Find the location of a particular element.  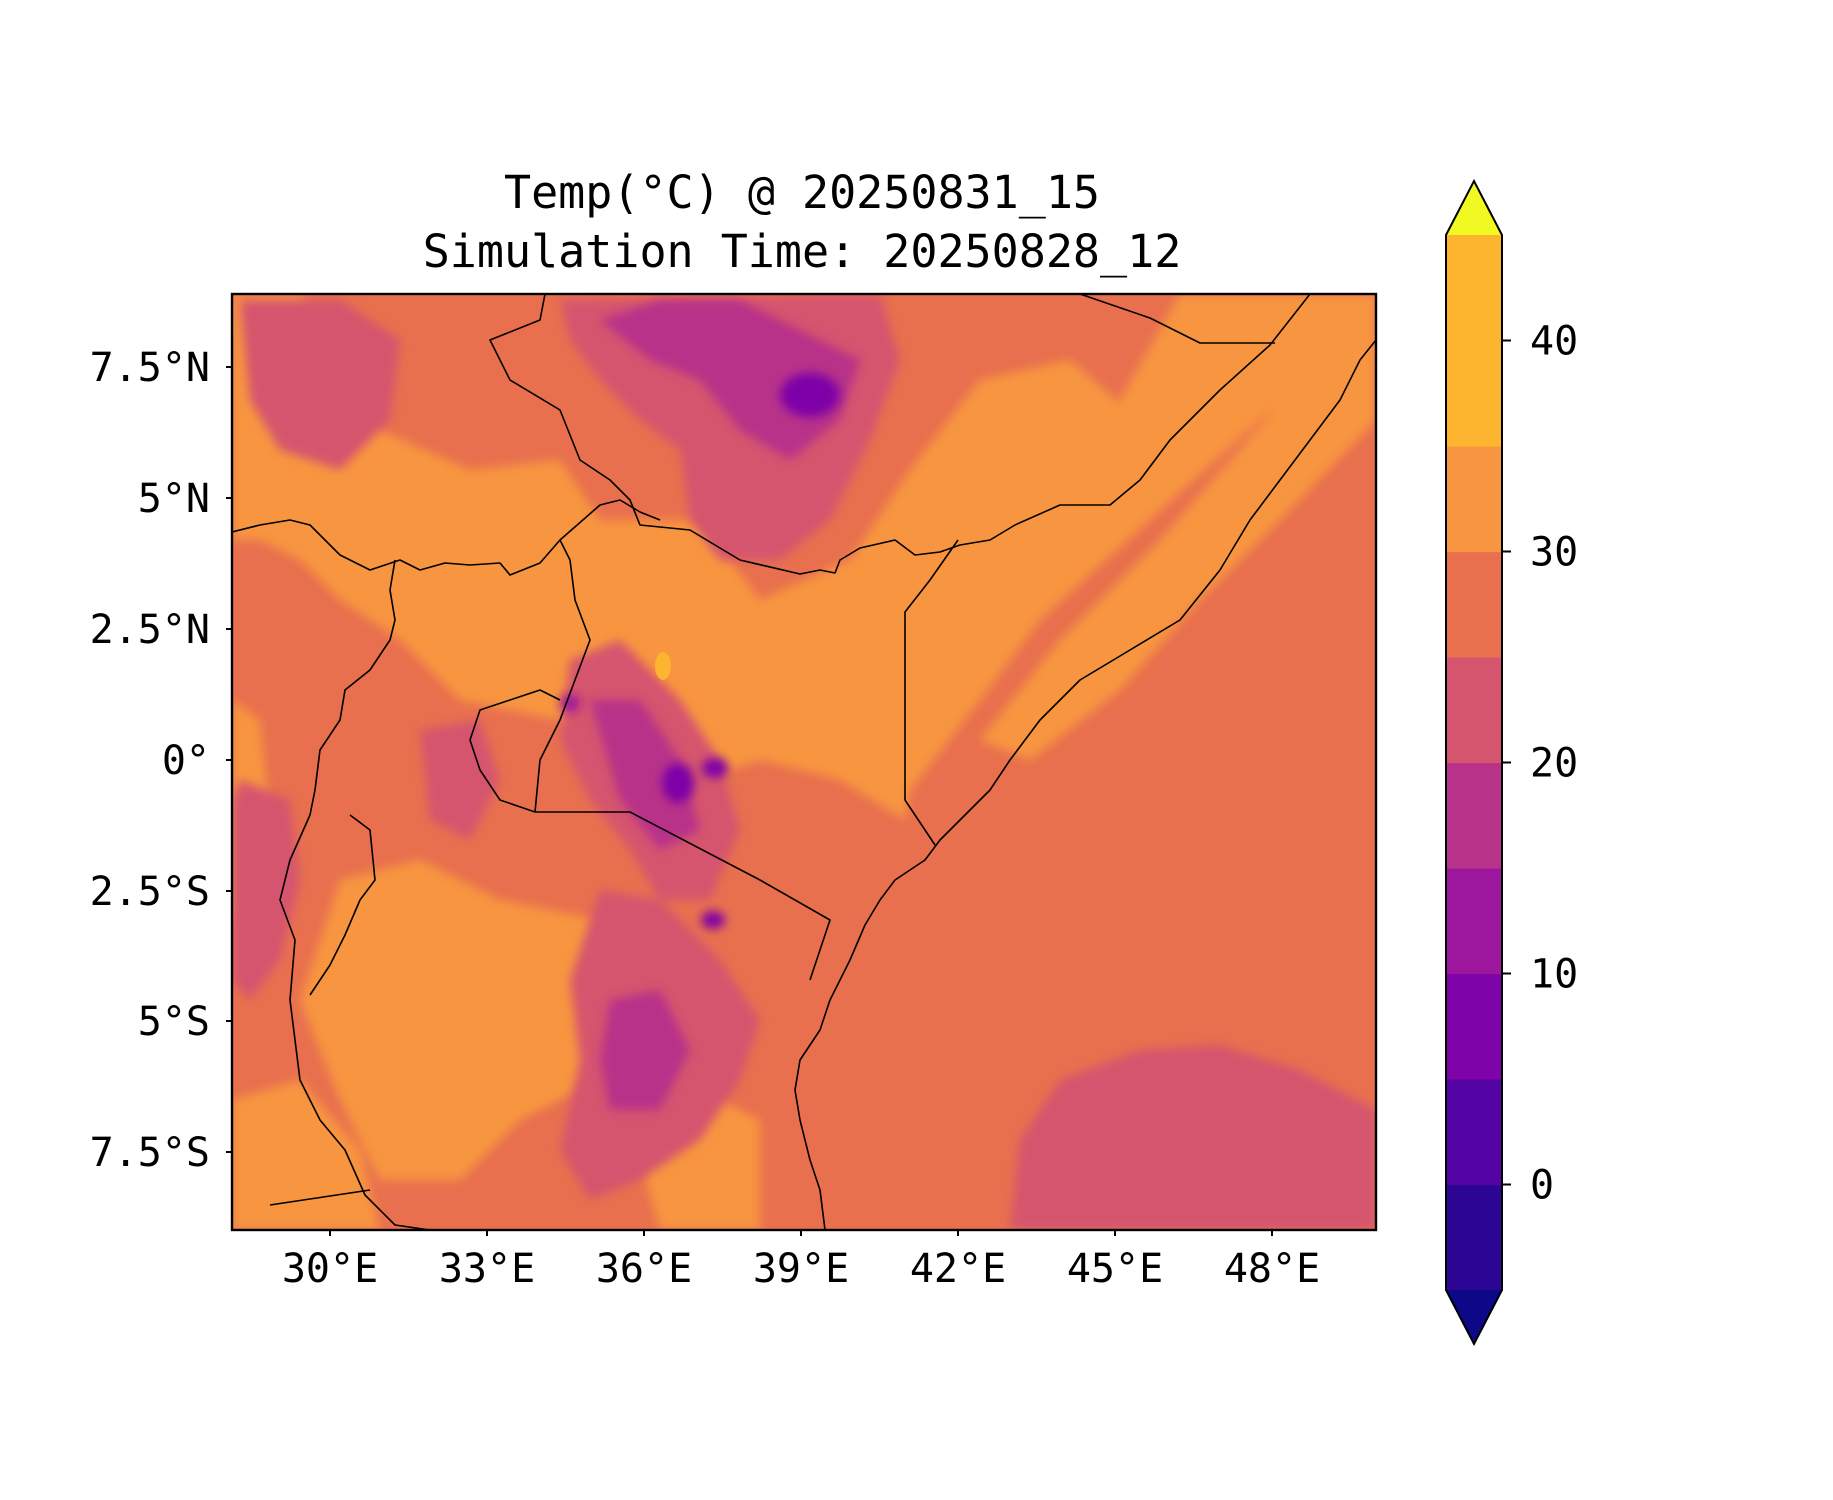

x-tick-label: 33°E is located at coordinates (487, 1269).